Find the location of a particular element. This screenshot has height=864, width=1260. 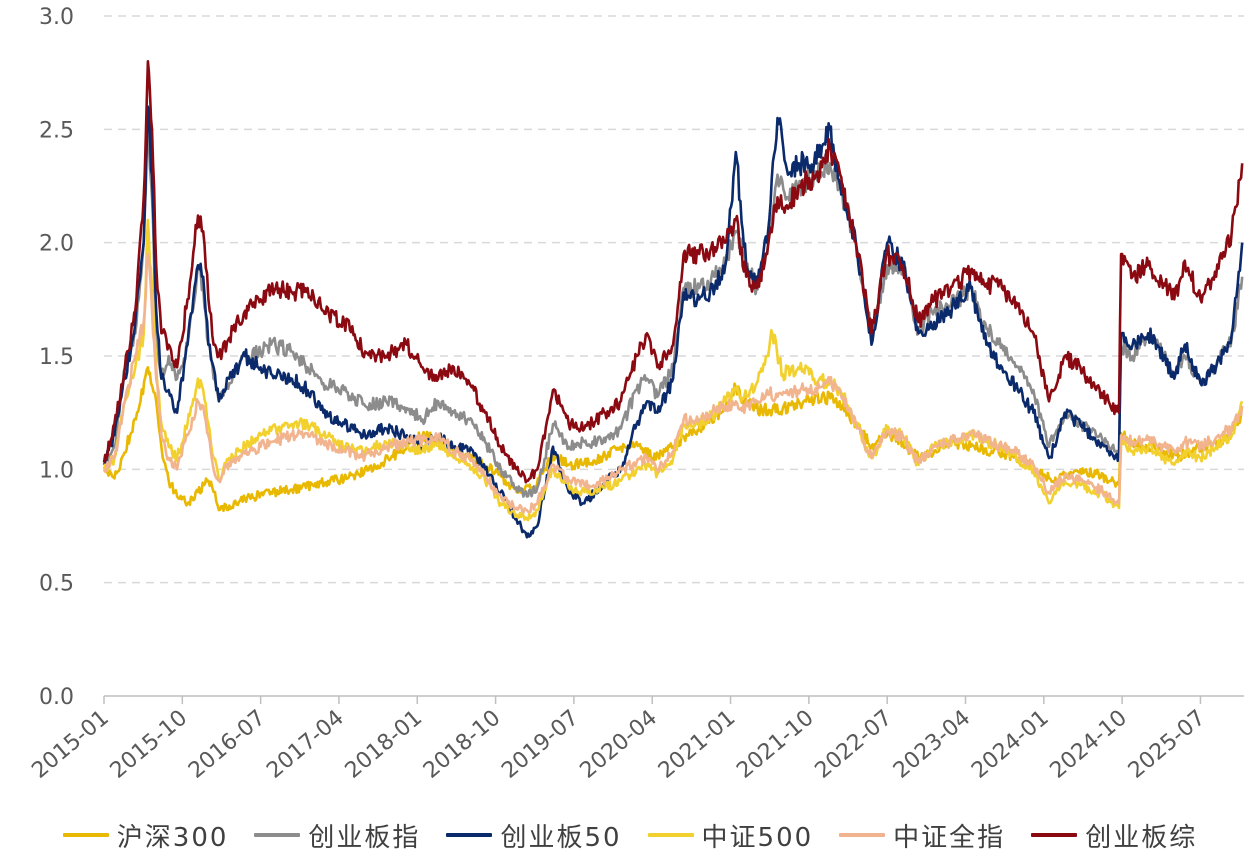

legend-label: 沪深300 is located at coordinates (172, 837).